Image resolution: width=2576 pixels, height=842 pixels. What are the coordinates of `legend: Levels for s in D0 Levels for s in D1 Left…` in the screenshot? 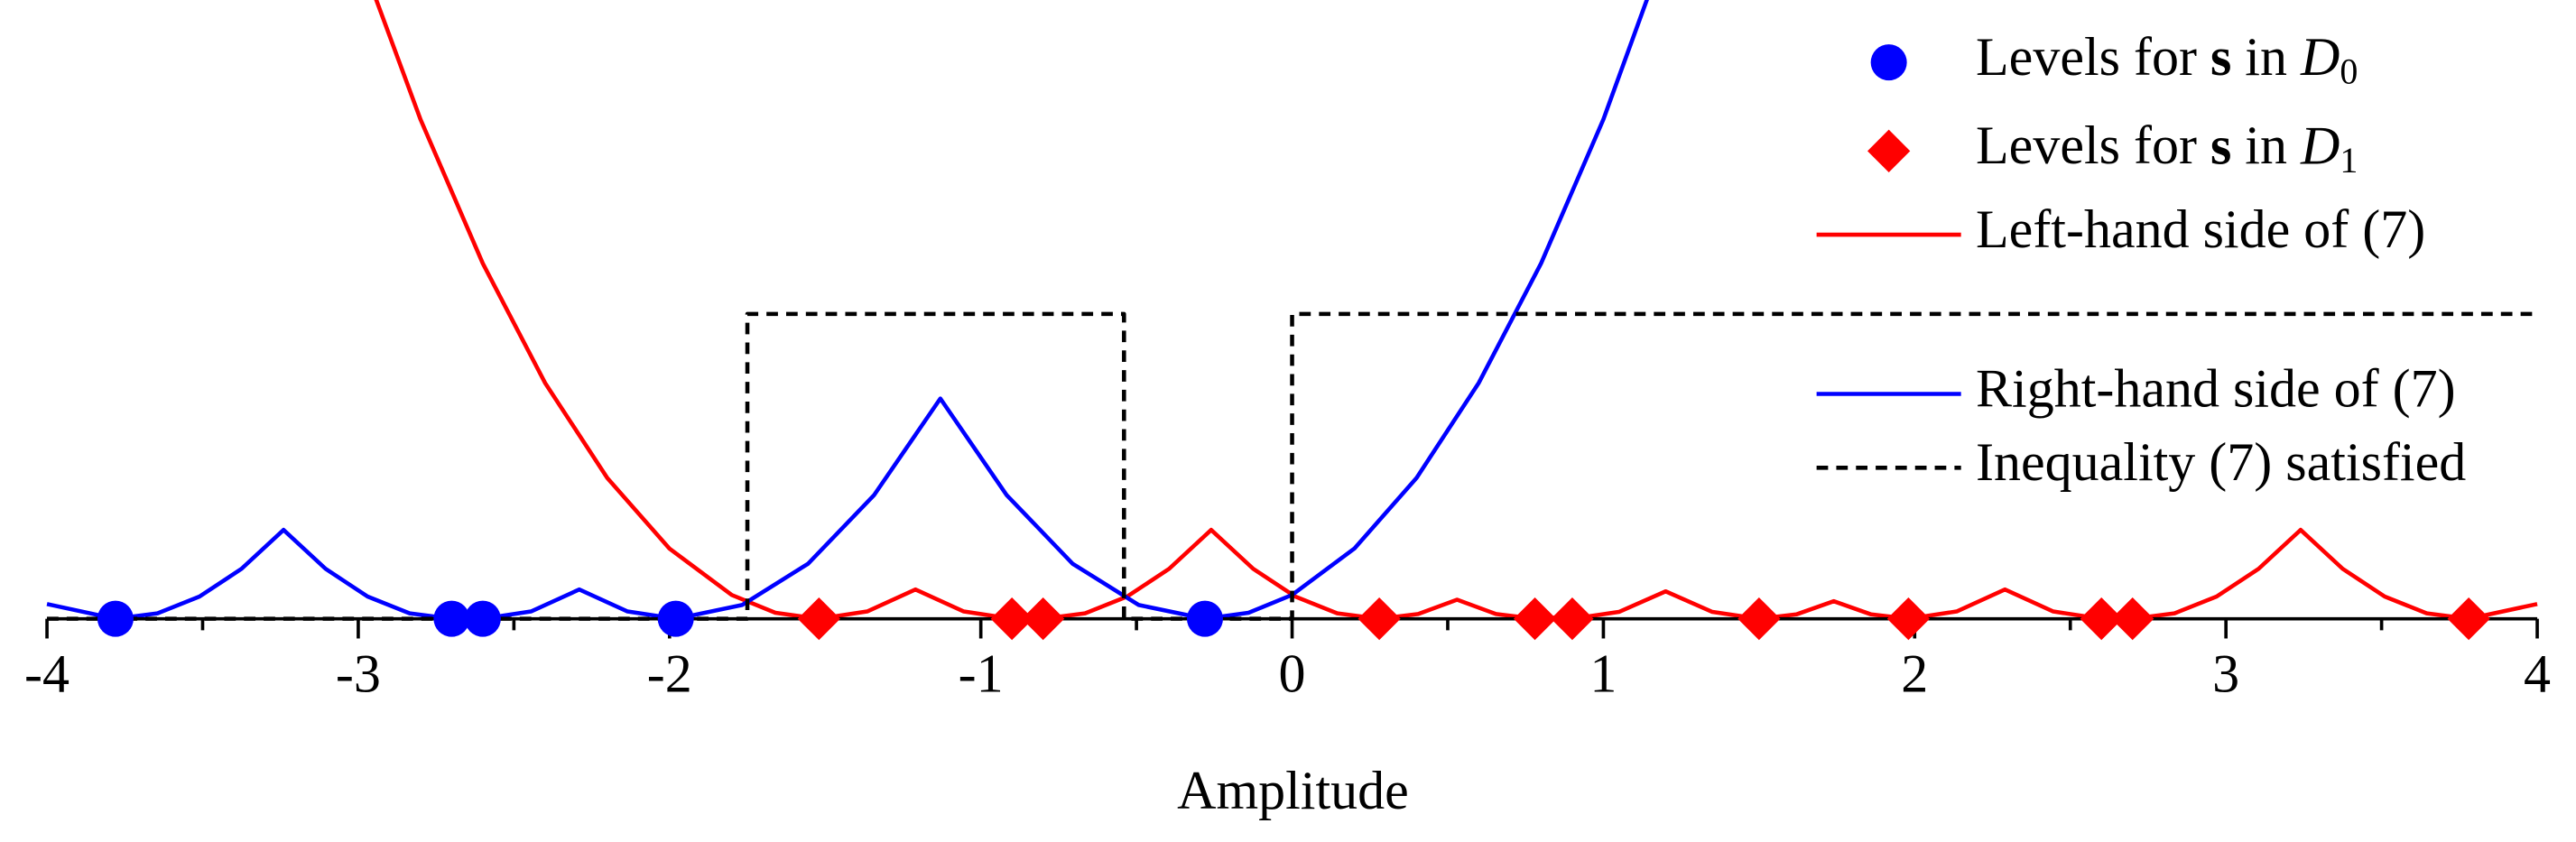 It's located at (2141, 259).